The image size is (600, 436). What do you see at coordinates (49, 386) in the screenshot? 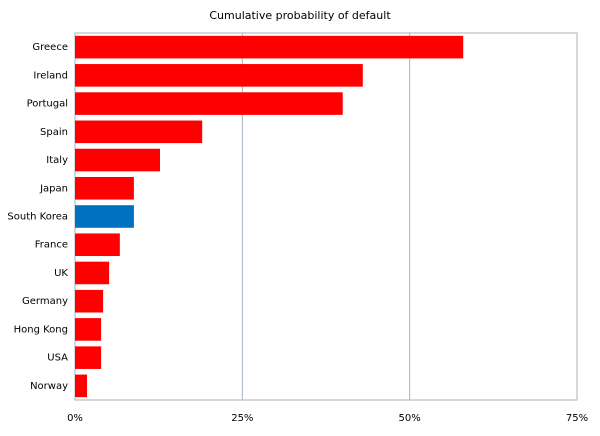
I see `y-tick-label: Norway` at bounding box center [49, 386].